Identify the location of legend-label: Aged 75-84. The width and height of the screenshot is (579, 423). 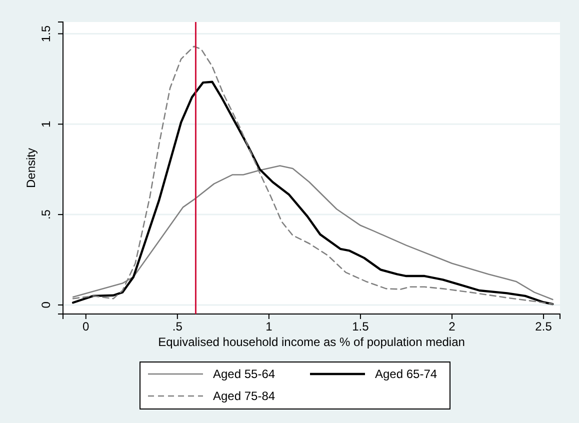
(244, 396).